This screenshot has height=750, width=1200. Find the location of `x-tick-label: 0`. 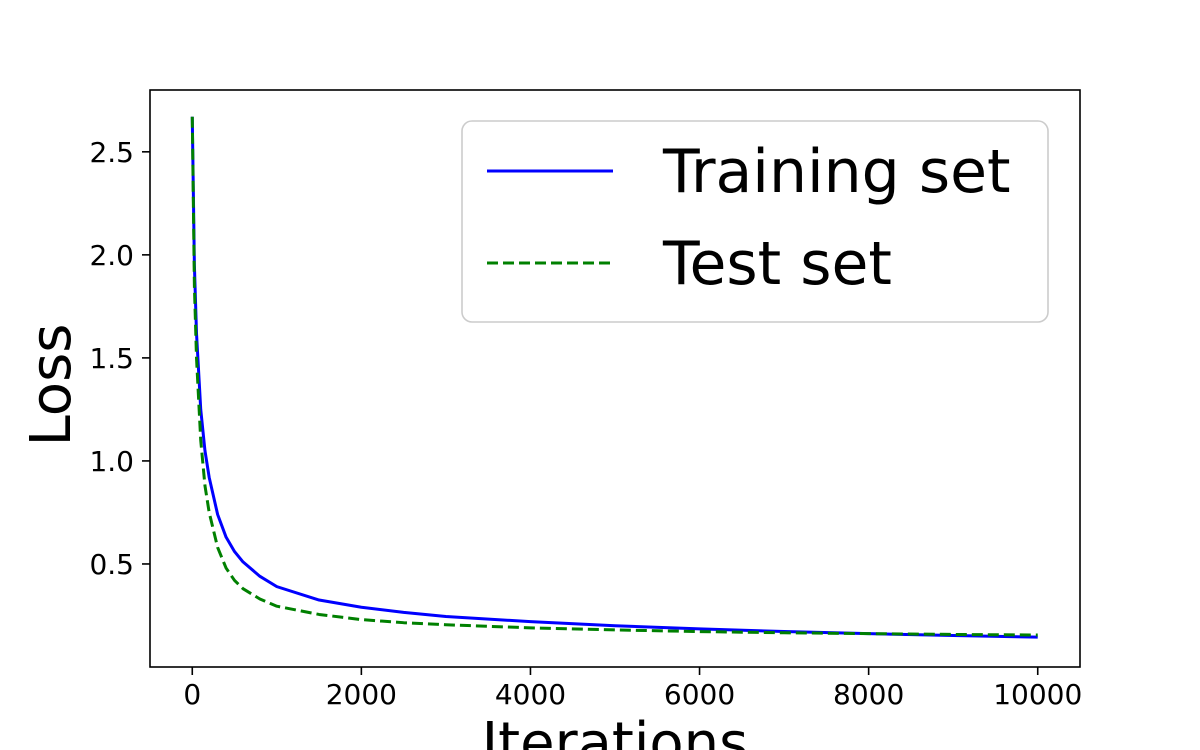

x-tick-label: 0 is located at coordinates (192, 694).